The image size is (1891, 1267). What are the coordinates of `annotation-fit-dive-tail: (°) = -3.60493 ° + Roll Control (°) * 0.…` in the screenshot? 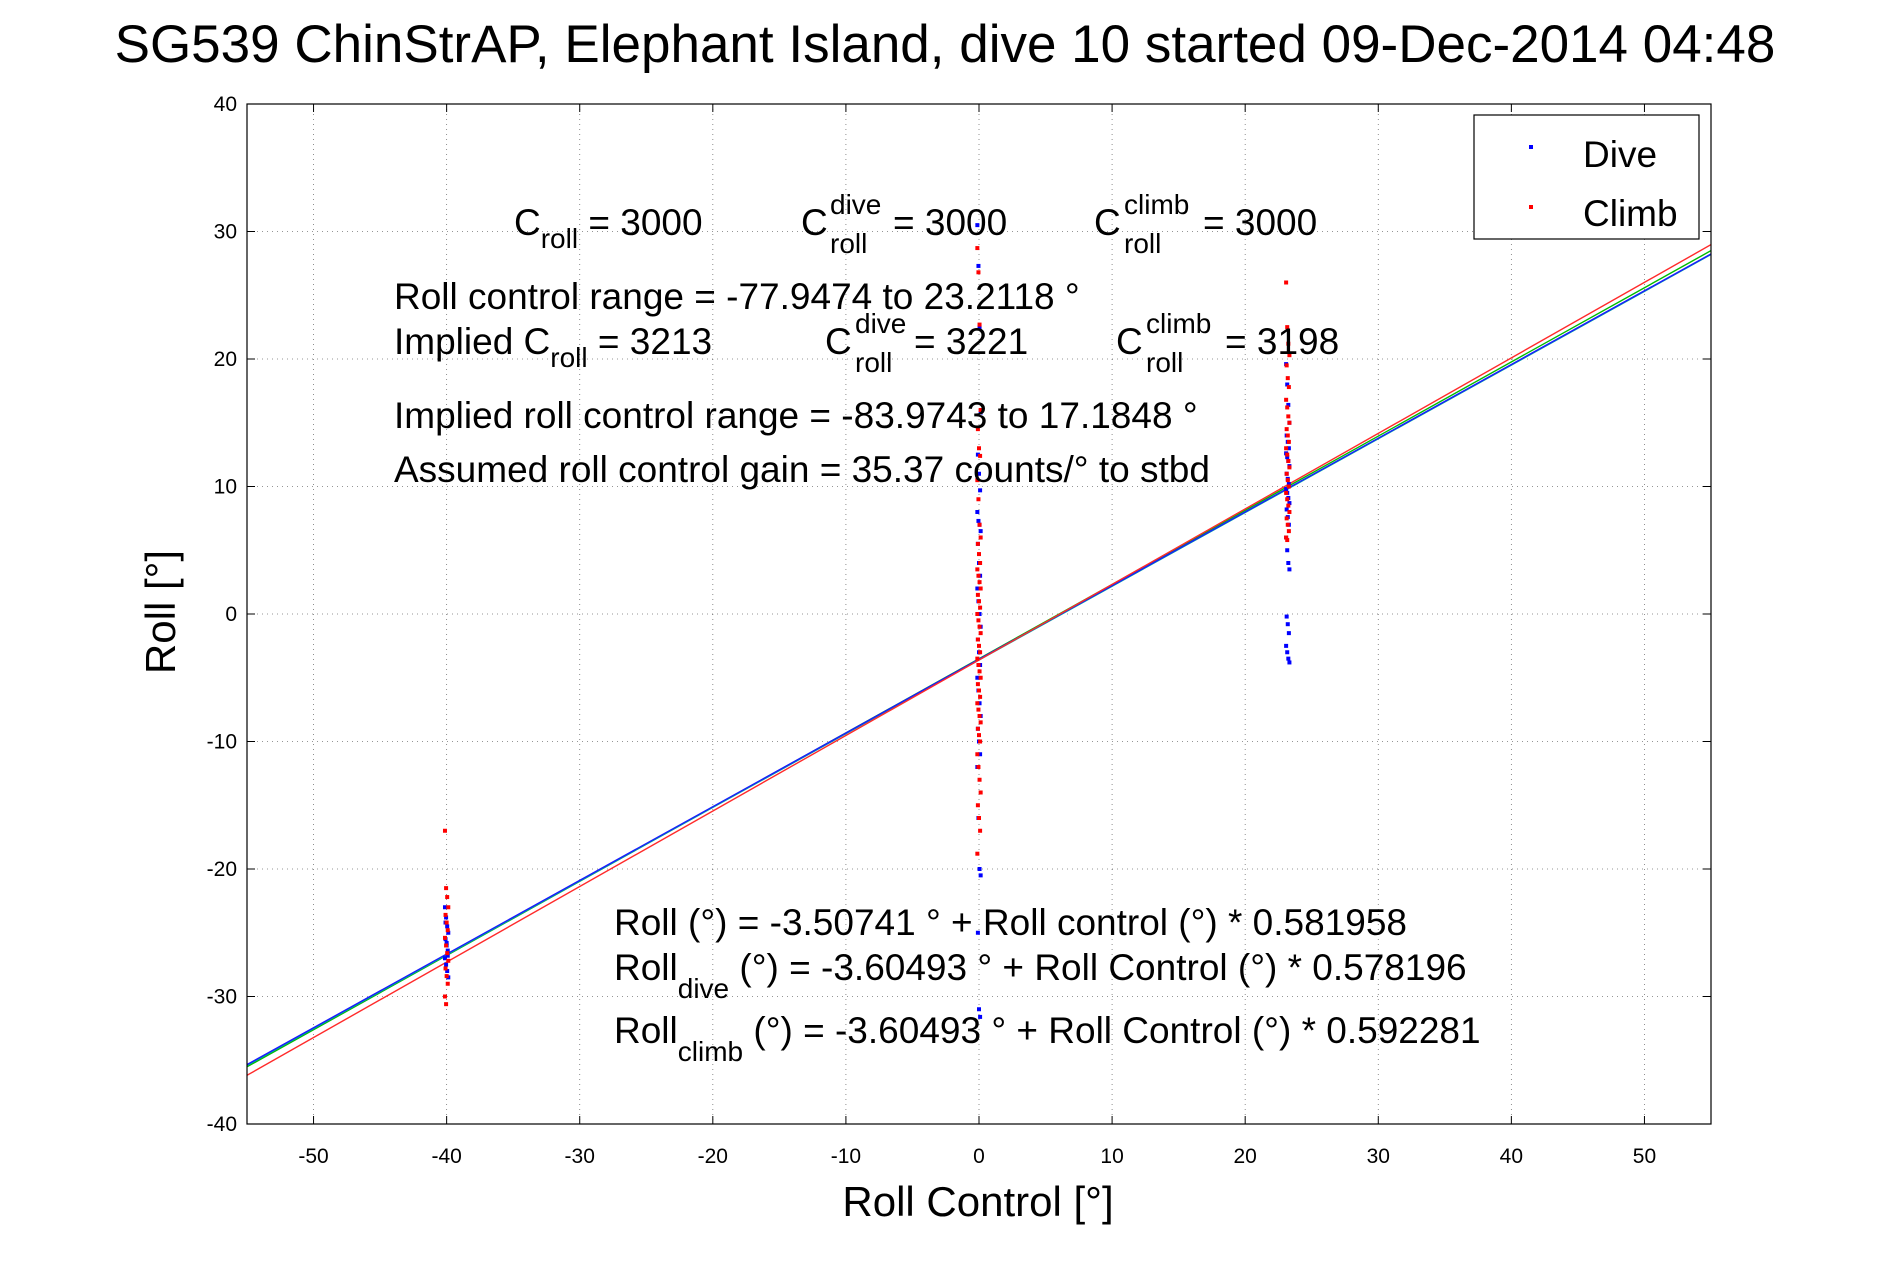 It's located at (1098, 967).